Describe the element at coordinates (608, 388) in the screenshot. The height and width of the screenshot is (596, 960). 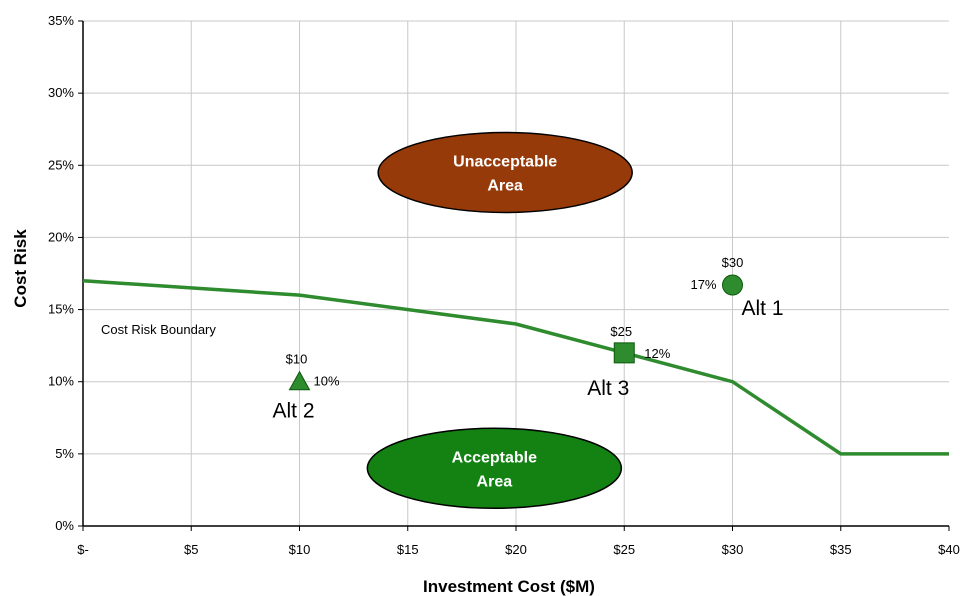
I see `alt-label: Alt 3` at that location.